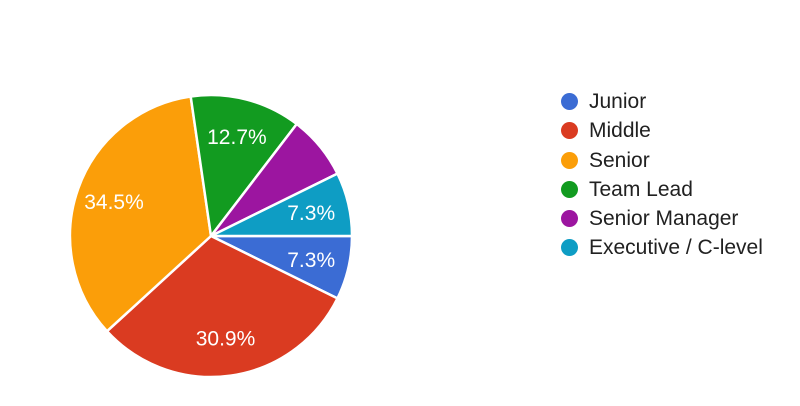 The image size is (800, 406). I want to click on legend-label: Middle, so click(620, 131).